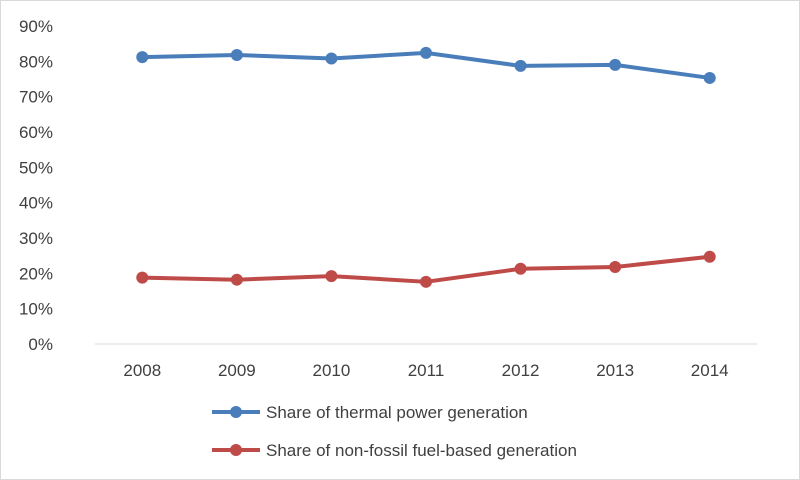 The width and height of the screenshot is (800, 480). Describe the element at coordinates (36, 26) in the screenshot. I see `y-tick-label: 90%` at that location.